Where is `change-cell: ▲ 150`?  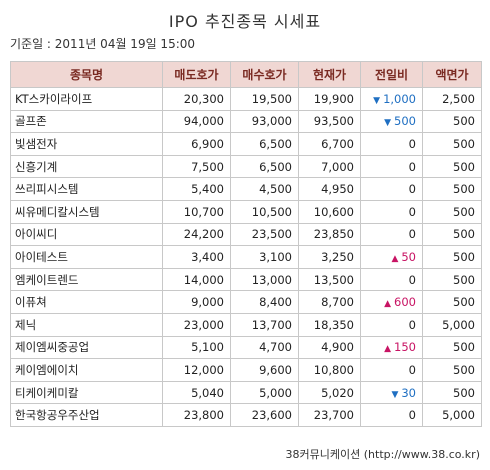
change-cell: ▲ 150 is located at coordinates (391, 347).